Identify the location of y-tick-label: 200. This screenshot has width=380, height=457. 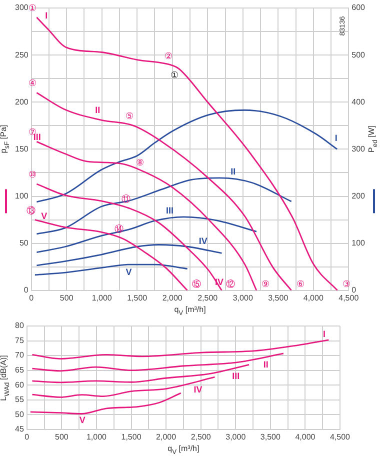
(21, 101).